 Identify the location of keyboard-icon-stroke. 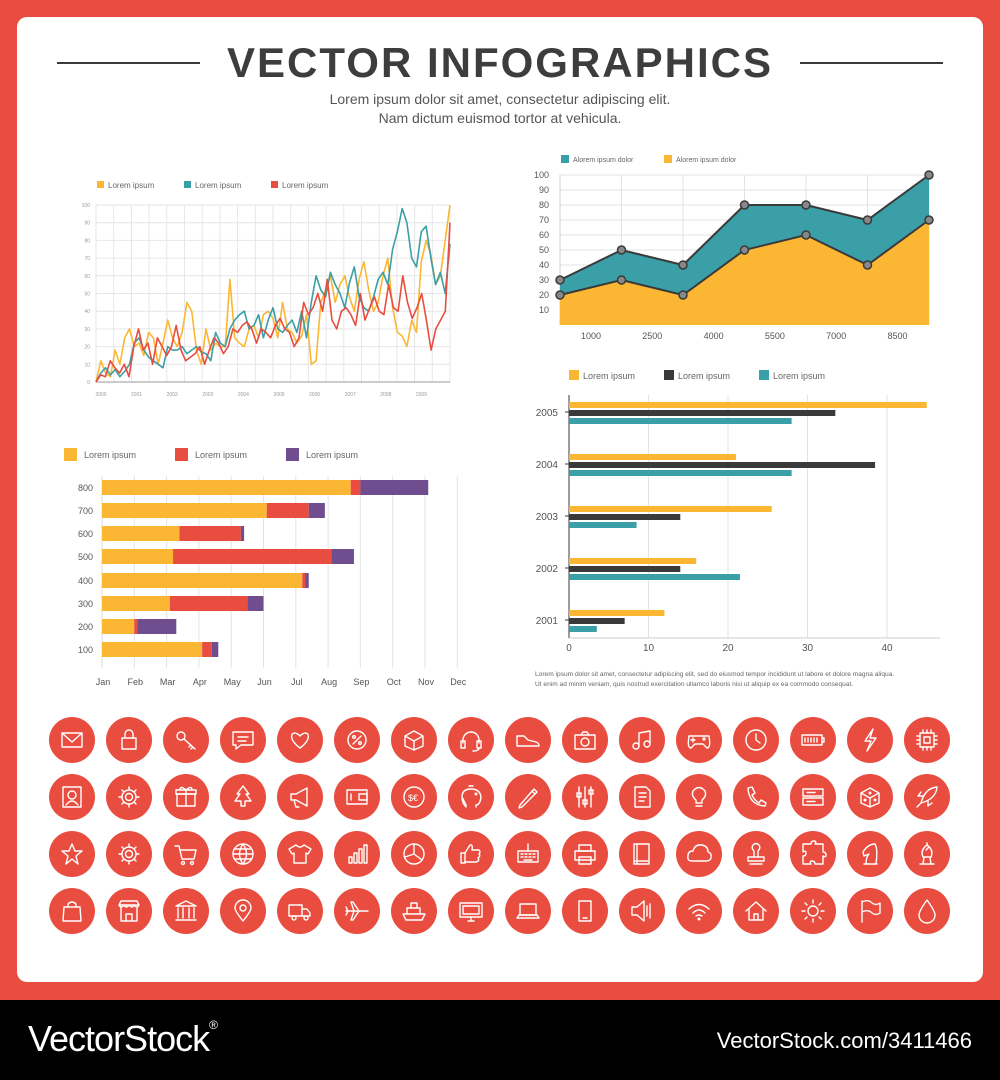
(528, 852).